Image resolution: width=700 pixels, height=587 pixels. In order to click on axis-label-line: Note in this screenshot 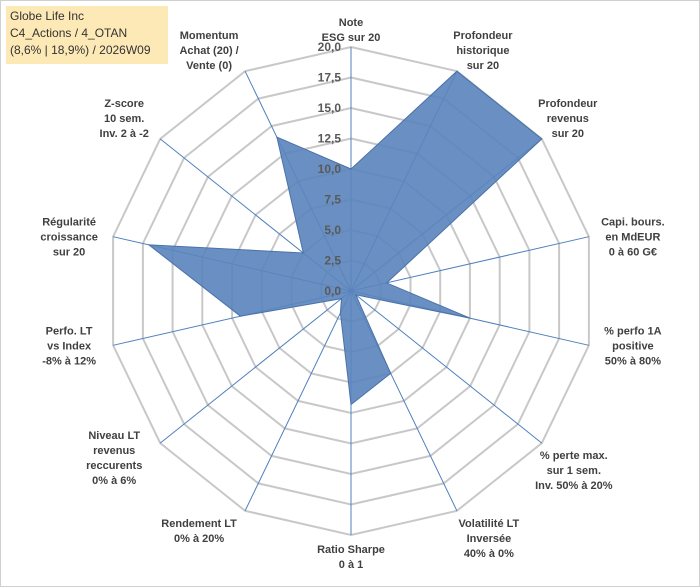, I will do `click(351, 23)`.